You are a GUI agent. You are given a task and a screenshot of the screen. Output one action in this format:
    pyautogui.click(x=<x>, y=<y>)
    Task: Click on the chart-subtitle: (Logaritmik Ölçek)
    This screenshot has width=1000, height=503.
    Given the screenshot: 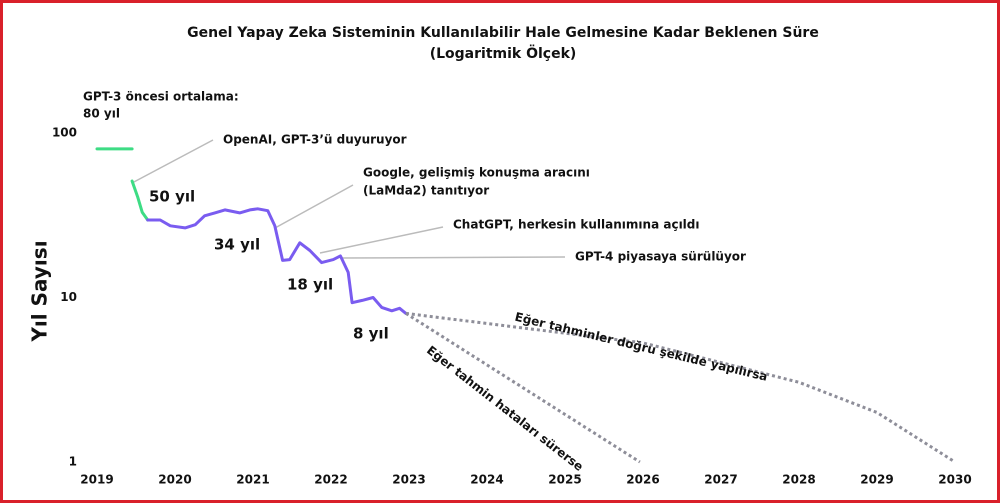 What is the action you would take?
    pyautogui.click(x=503, y=53)
    